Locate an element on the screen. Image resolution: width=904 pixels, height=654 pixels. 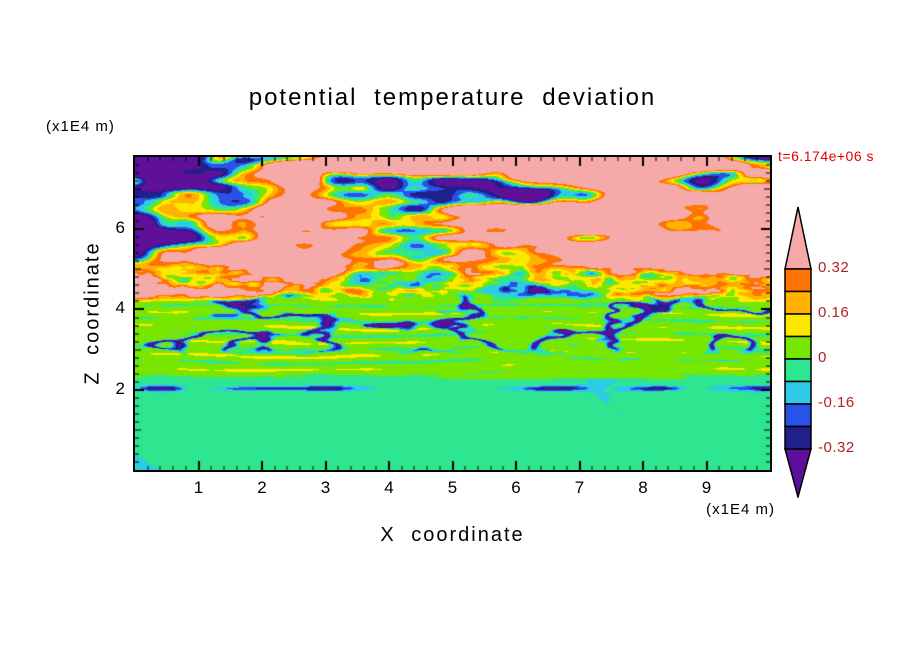
x-tick-label: 4 is located at coordinates (389, 487).